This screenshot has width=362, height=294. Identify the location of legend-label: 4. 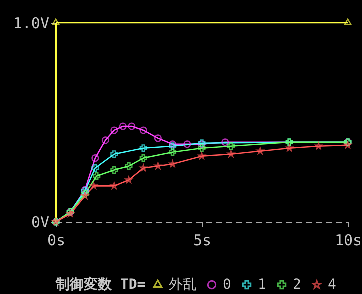
(332, 285).